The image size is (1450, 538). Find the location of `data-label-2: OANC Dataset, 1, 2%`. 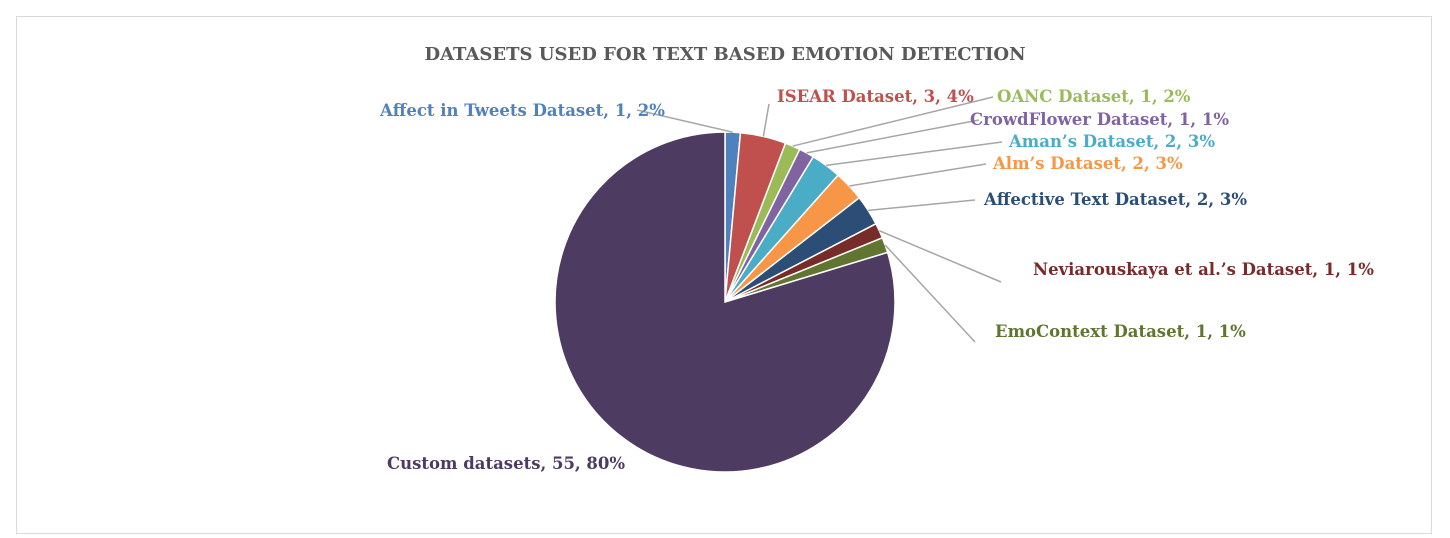

data-label-2: OANC Dataset, 1, 2% is located at coordinates (1094, 96).